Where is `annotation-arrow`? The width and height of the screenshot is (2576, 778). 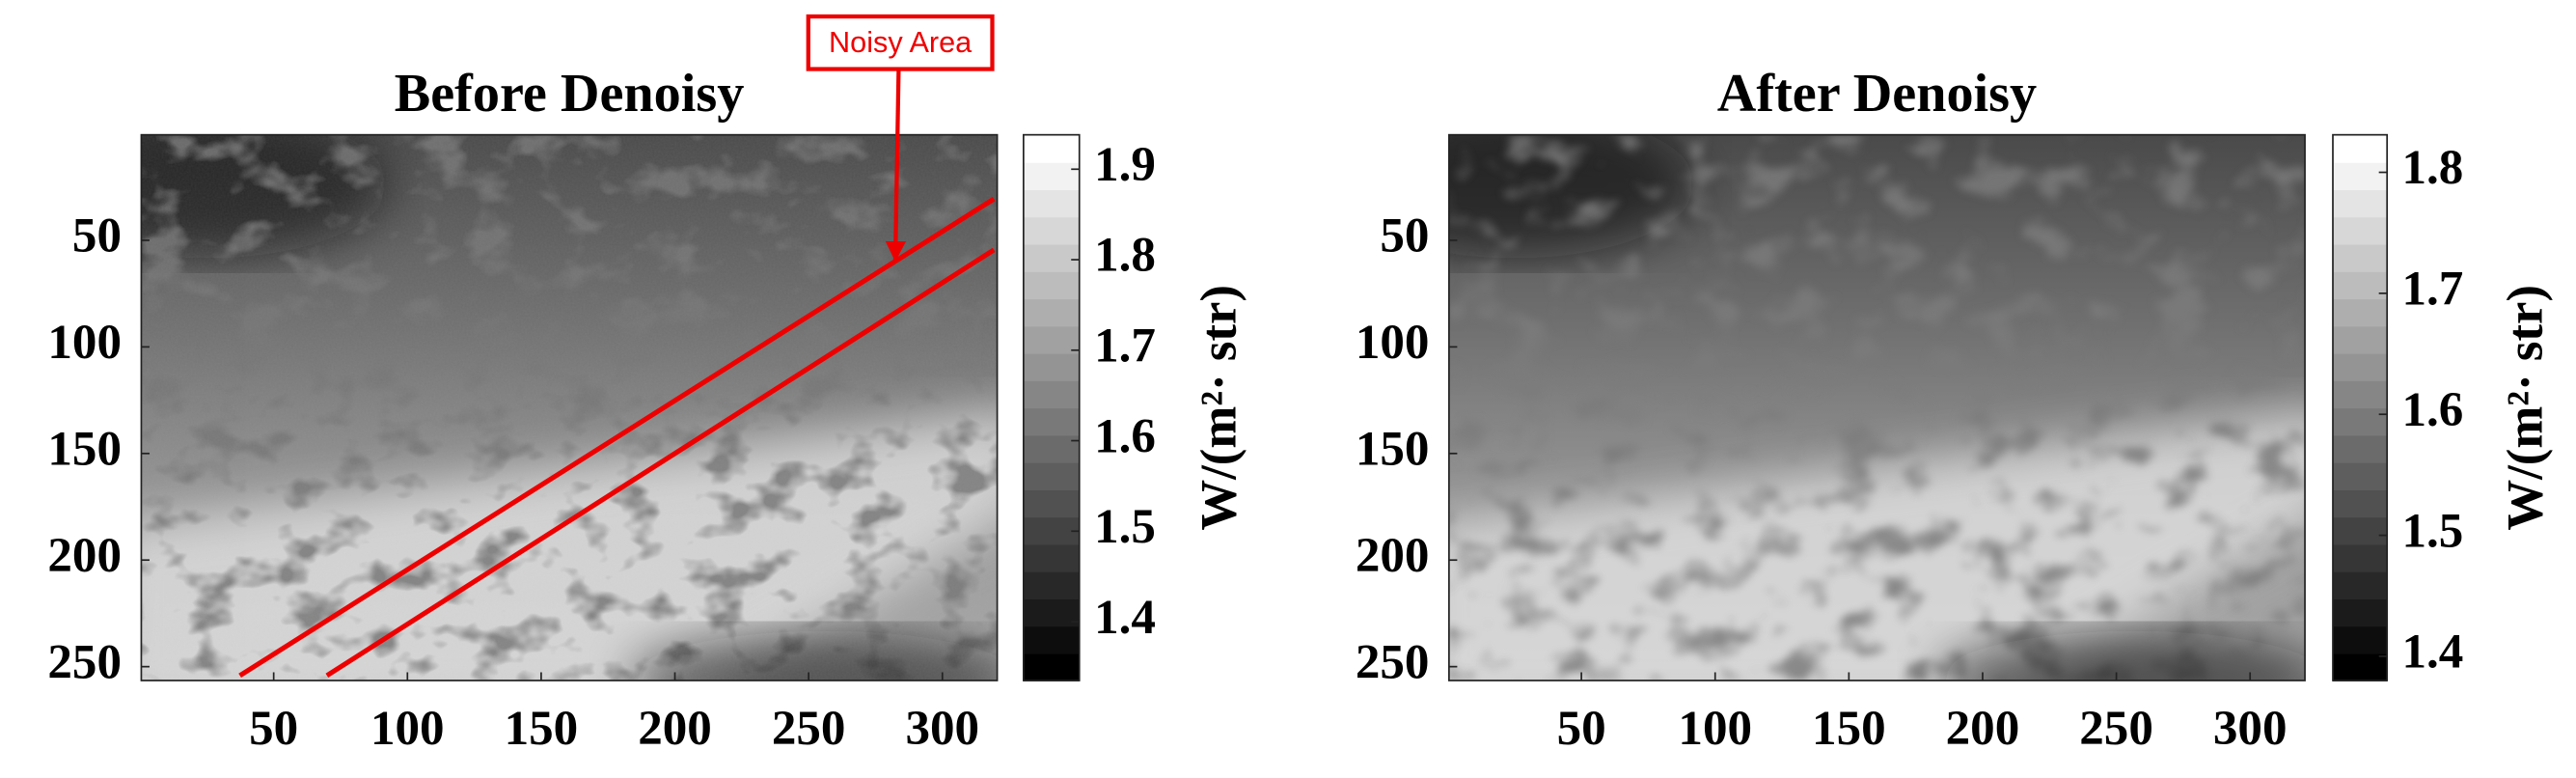
annotation-arrow is located at coordinates (896, 166).